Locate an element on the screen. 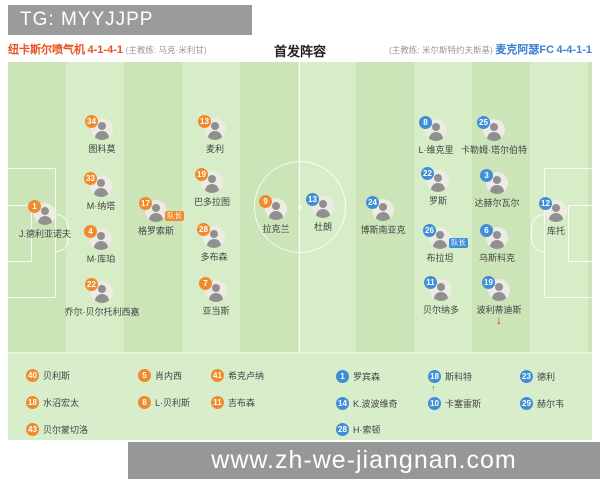 This screenshot has height=480, width=600. sub-player-name: 赫尔韦 is located at coordinates (551, 404).